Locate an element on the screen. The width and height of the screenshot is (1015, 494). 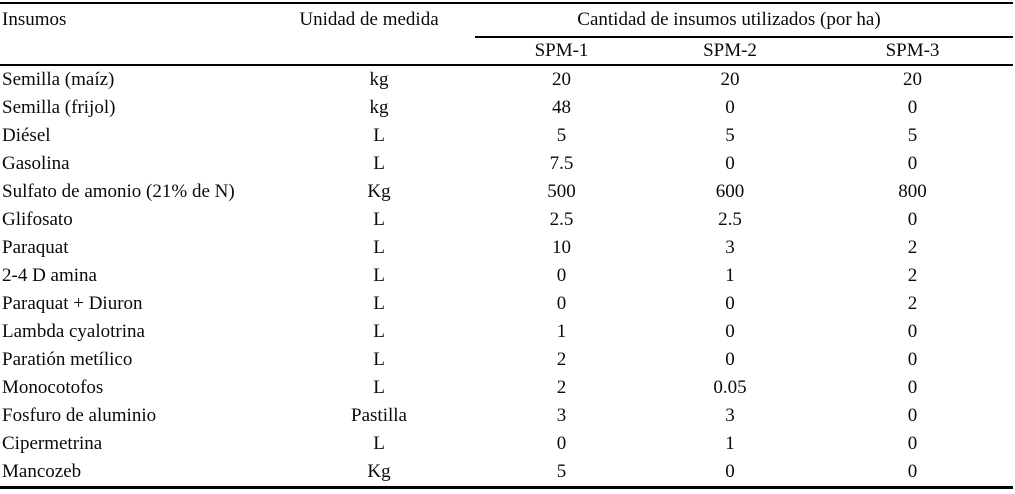
column-header-unidad: Unidad de medida is located at coordinates (379, 34).